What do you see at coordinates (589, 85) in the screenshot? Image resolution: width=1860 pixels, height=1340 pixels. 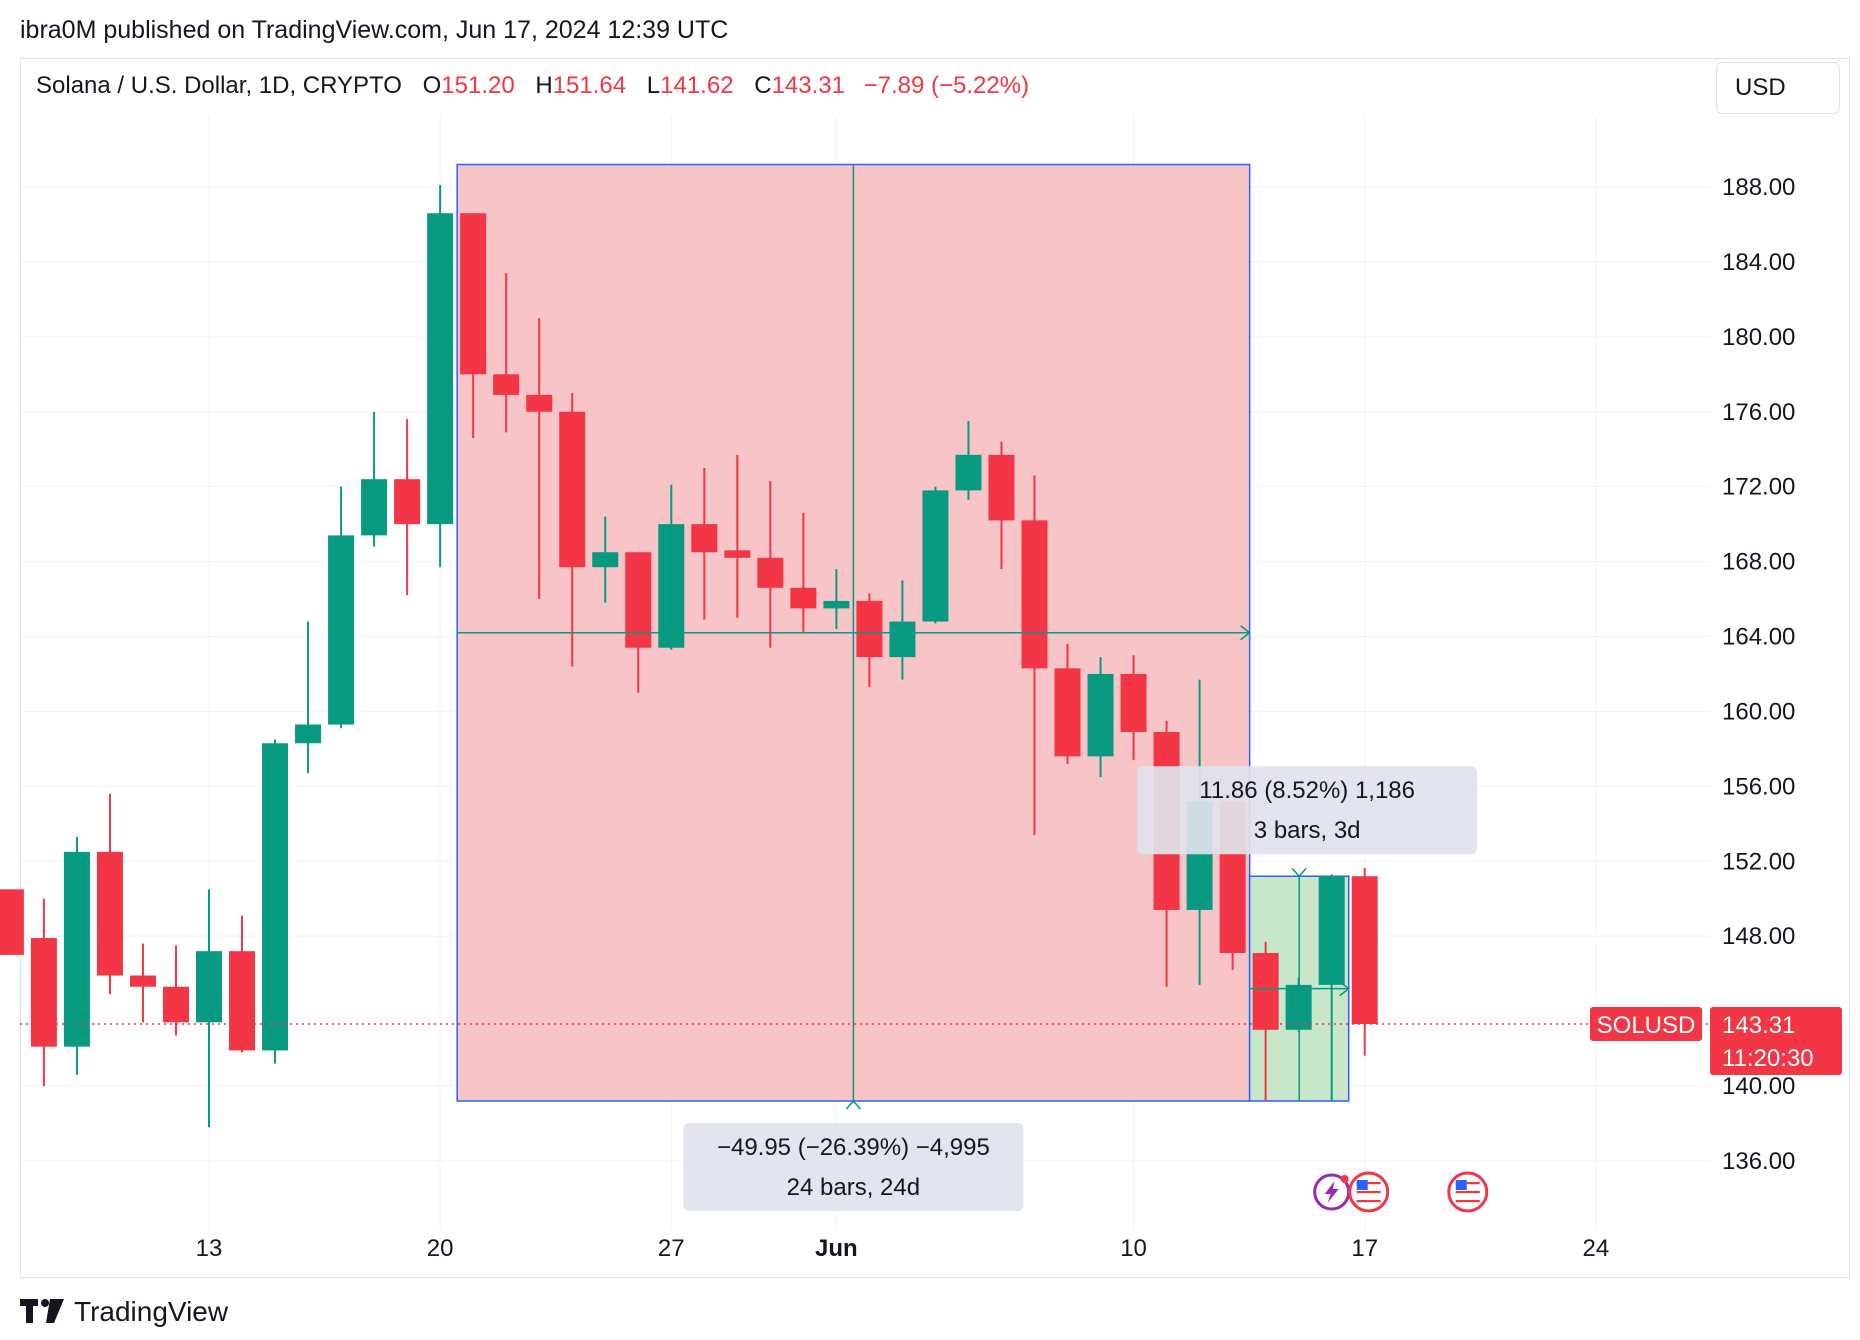 I see `high-value: 151.64` at bounding box center [589, 85].